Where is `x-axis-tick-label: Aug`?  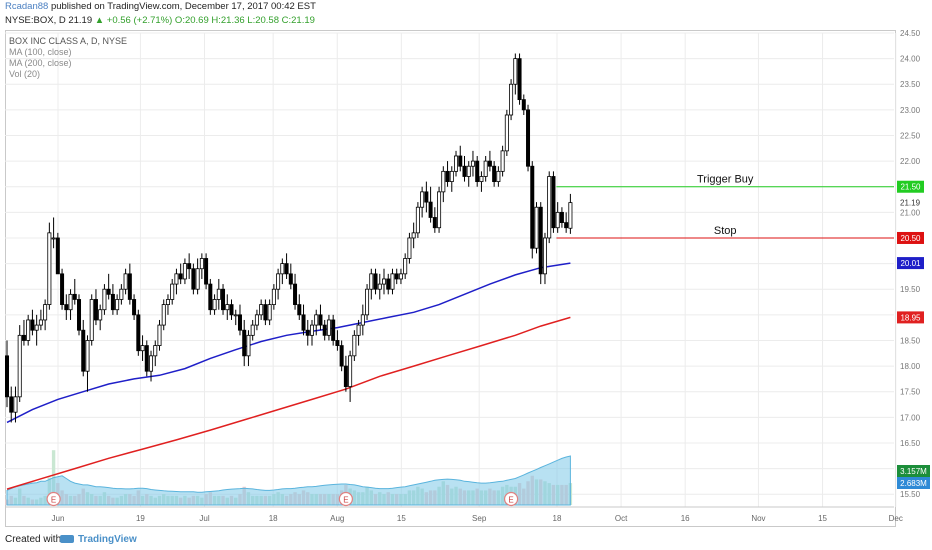
x-axis-tick-label: Aug is located at coordinates (337, 518).